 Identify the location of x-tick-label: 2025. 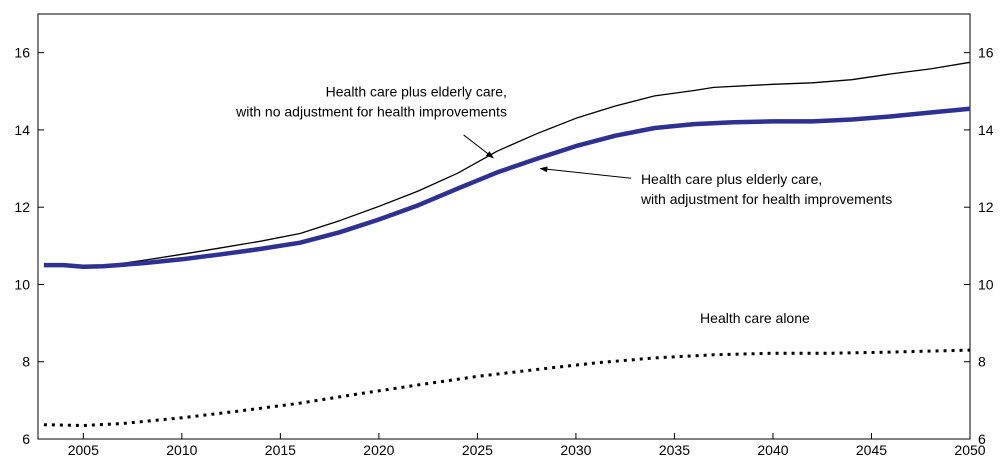
(477, 450).